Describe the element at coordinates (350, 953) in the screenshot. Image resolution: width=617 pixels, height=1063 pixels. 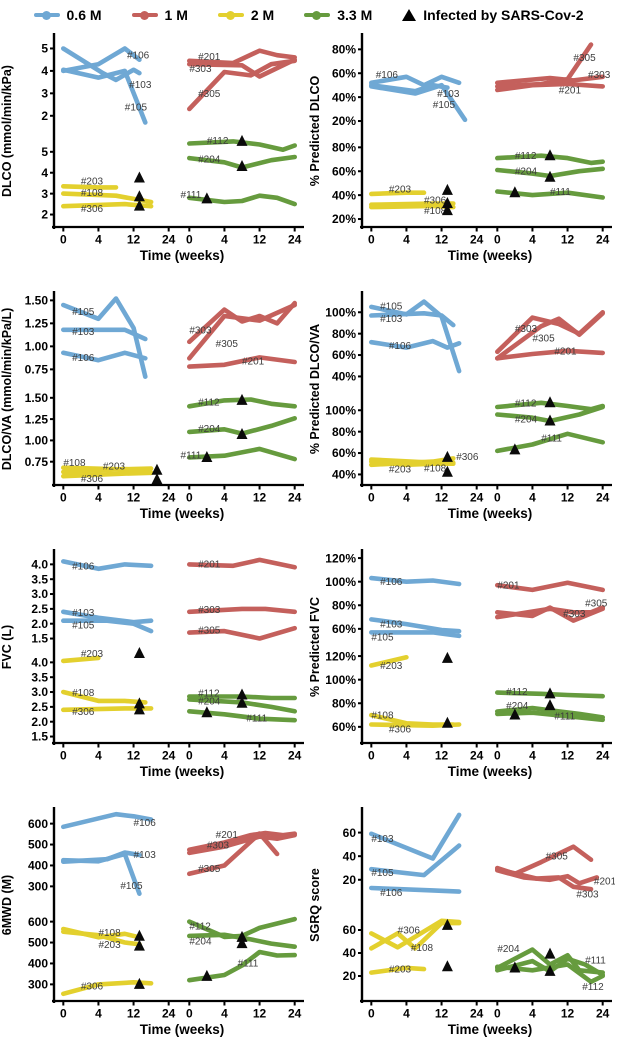
I see `y-tick-label: 40` at that location.